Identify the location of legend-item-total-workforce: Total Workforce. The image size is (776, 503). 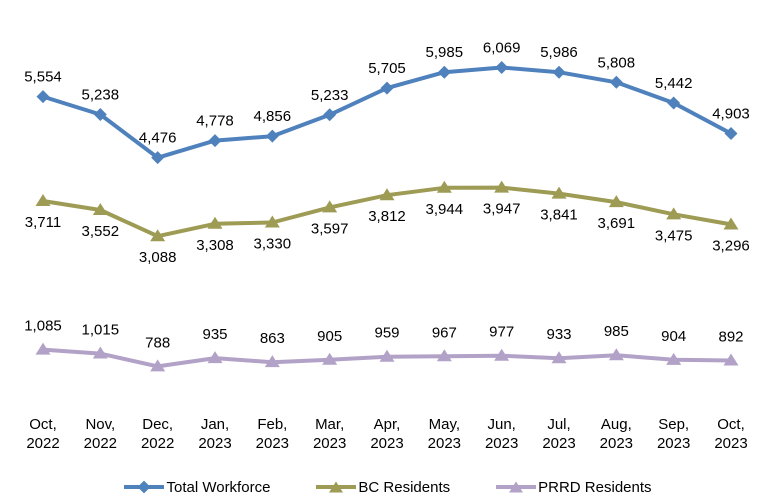
(197, 487).